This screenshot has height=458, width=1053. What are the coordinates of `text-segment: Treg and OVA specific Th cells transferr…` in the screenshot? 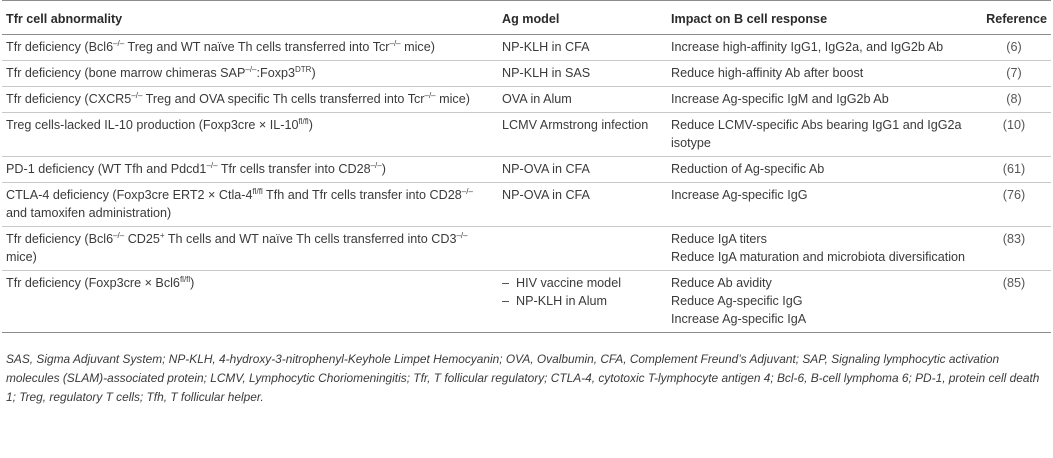 It's located at (283, 99).